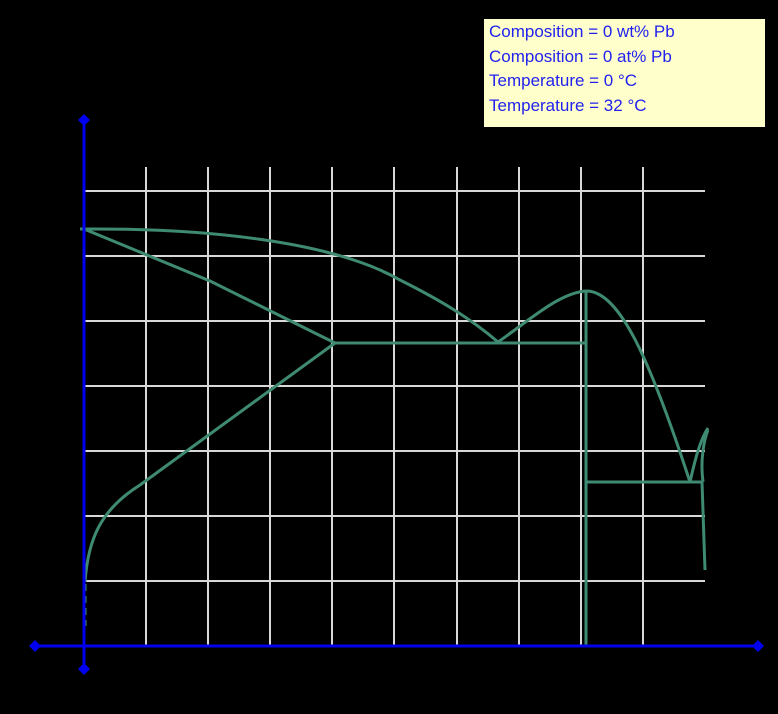 The width and height of the screenshot is (778, 714). I want to click on liquidus-left, so click(289, 285).